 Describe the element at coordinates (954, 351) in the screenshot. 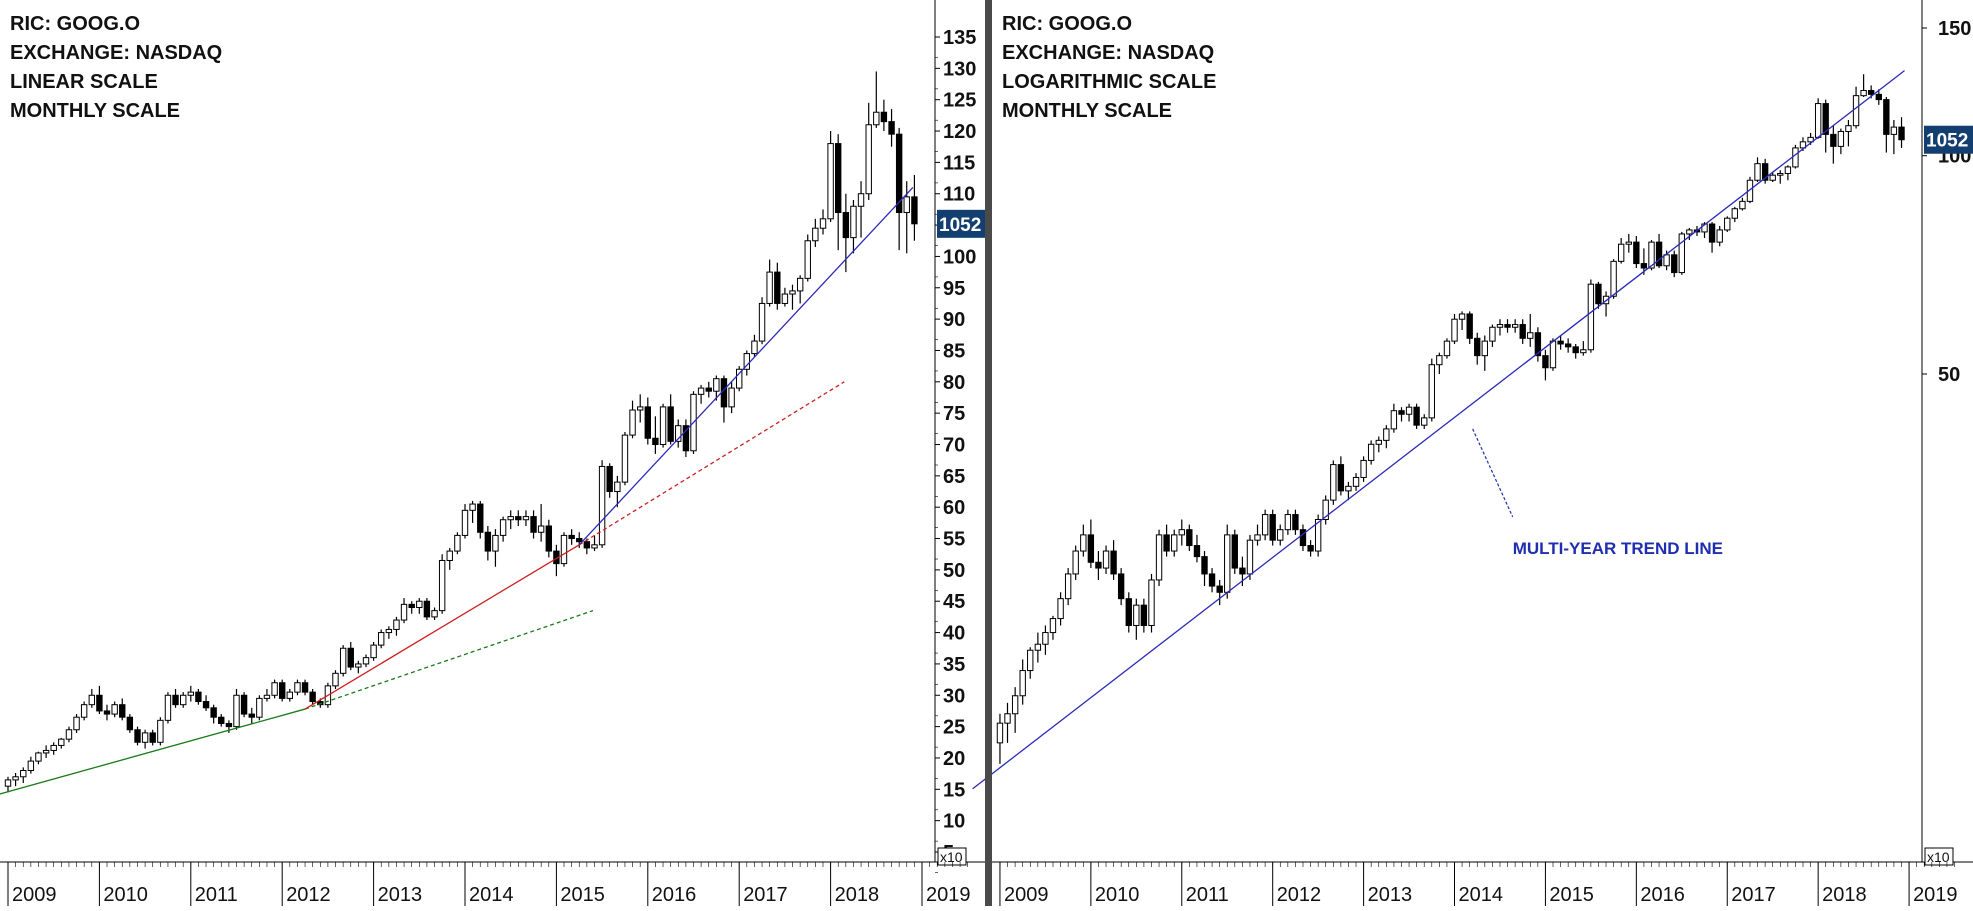

I see `y-tick-label: 85` at that location.